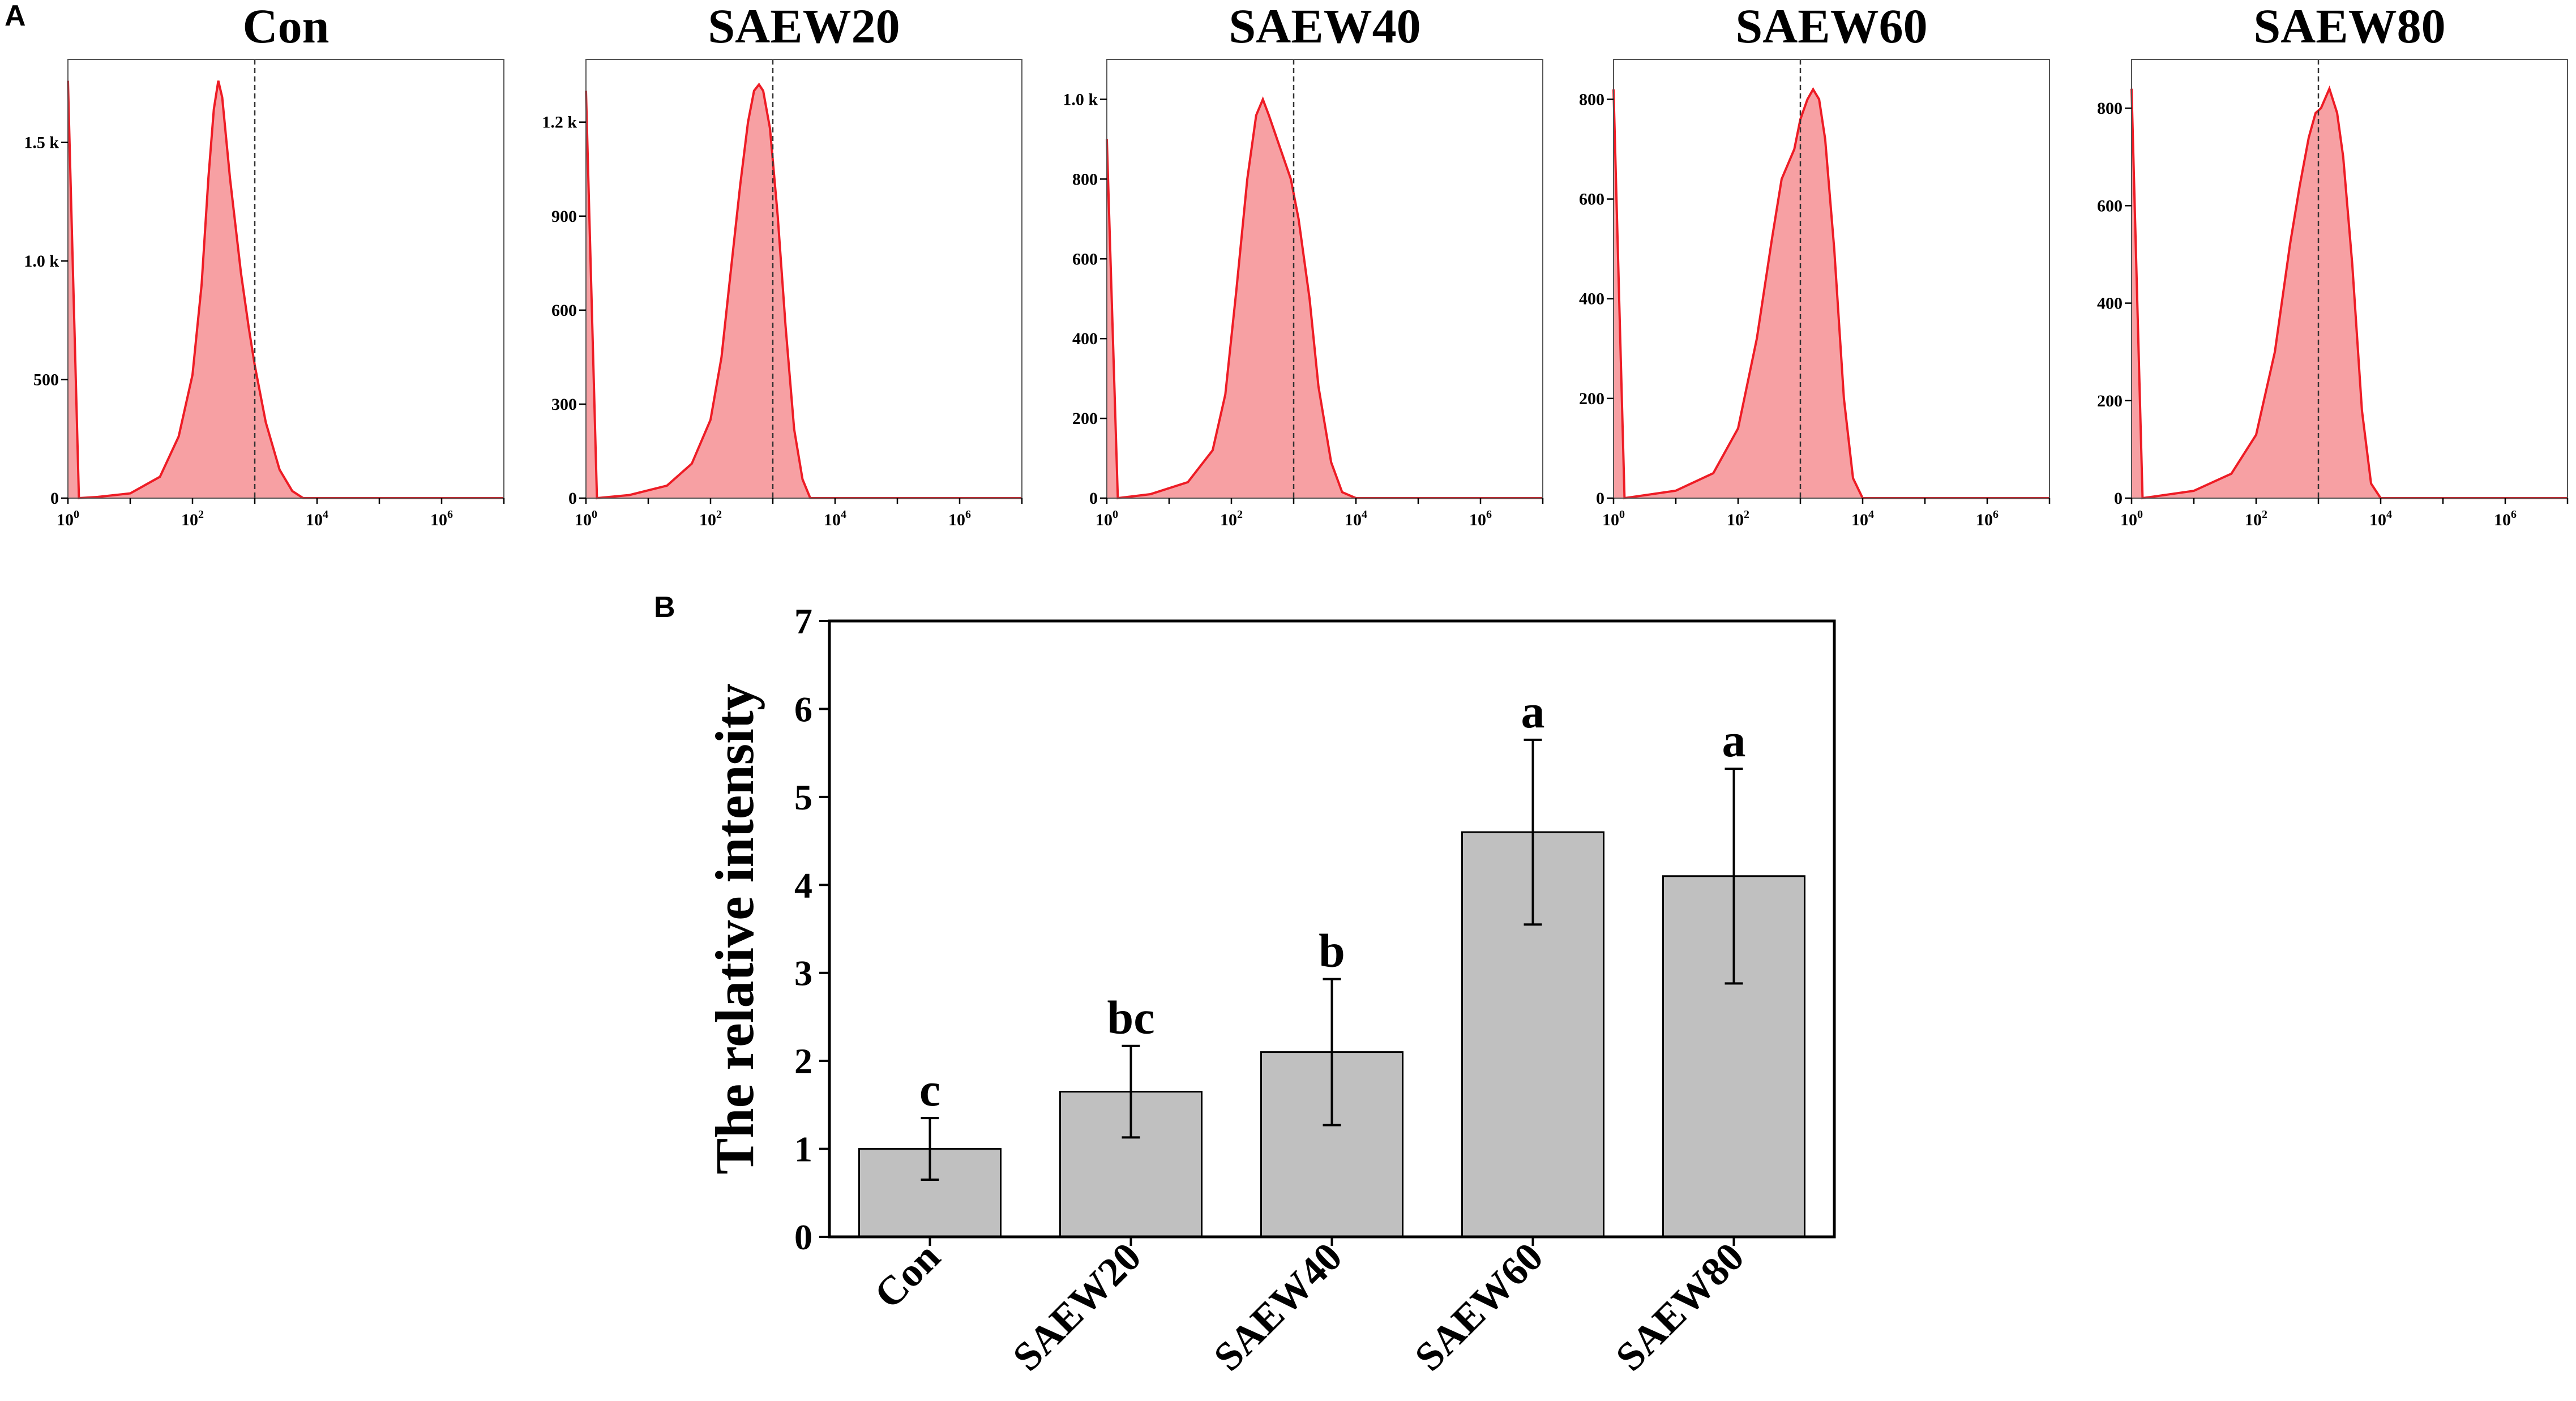 This screenshot has height=1401, width=2576. I want to click on bar-group-SAEW60: a SAEW60, so click(1505, 1032).